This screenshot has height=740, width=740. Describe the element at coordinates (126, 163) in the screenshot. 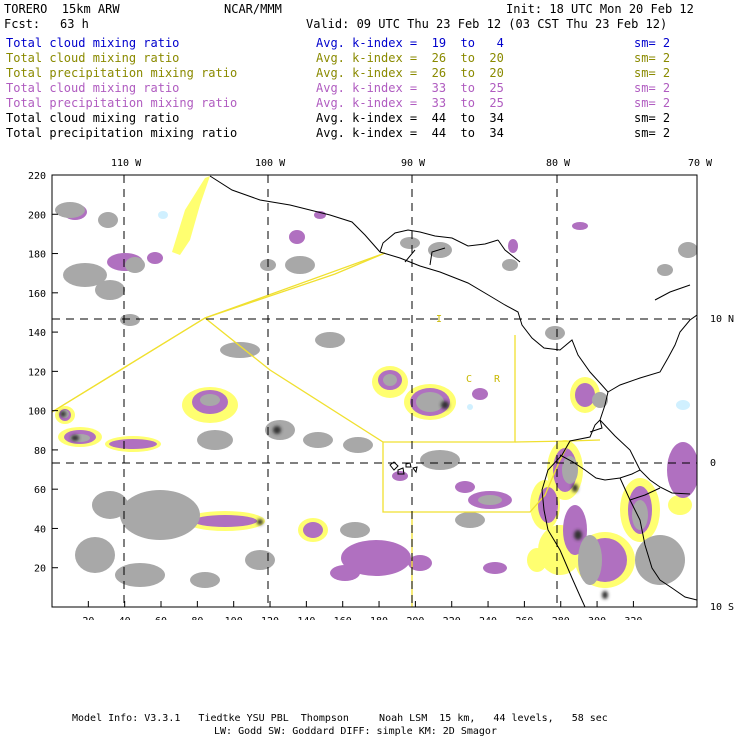

I see `lon-label-110w: 110 W` at that location.